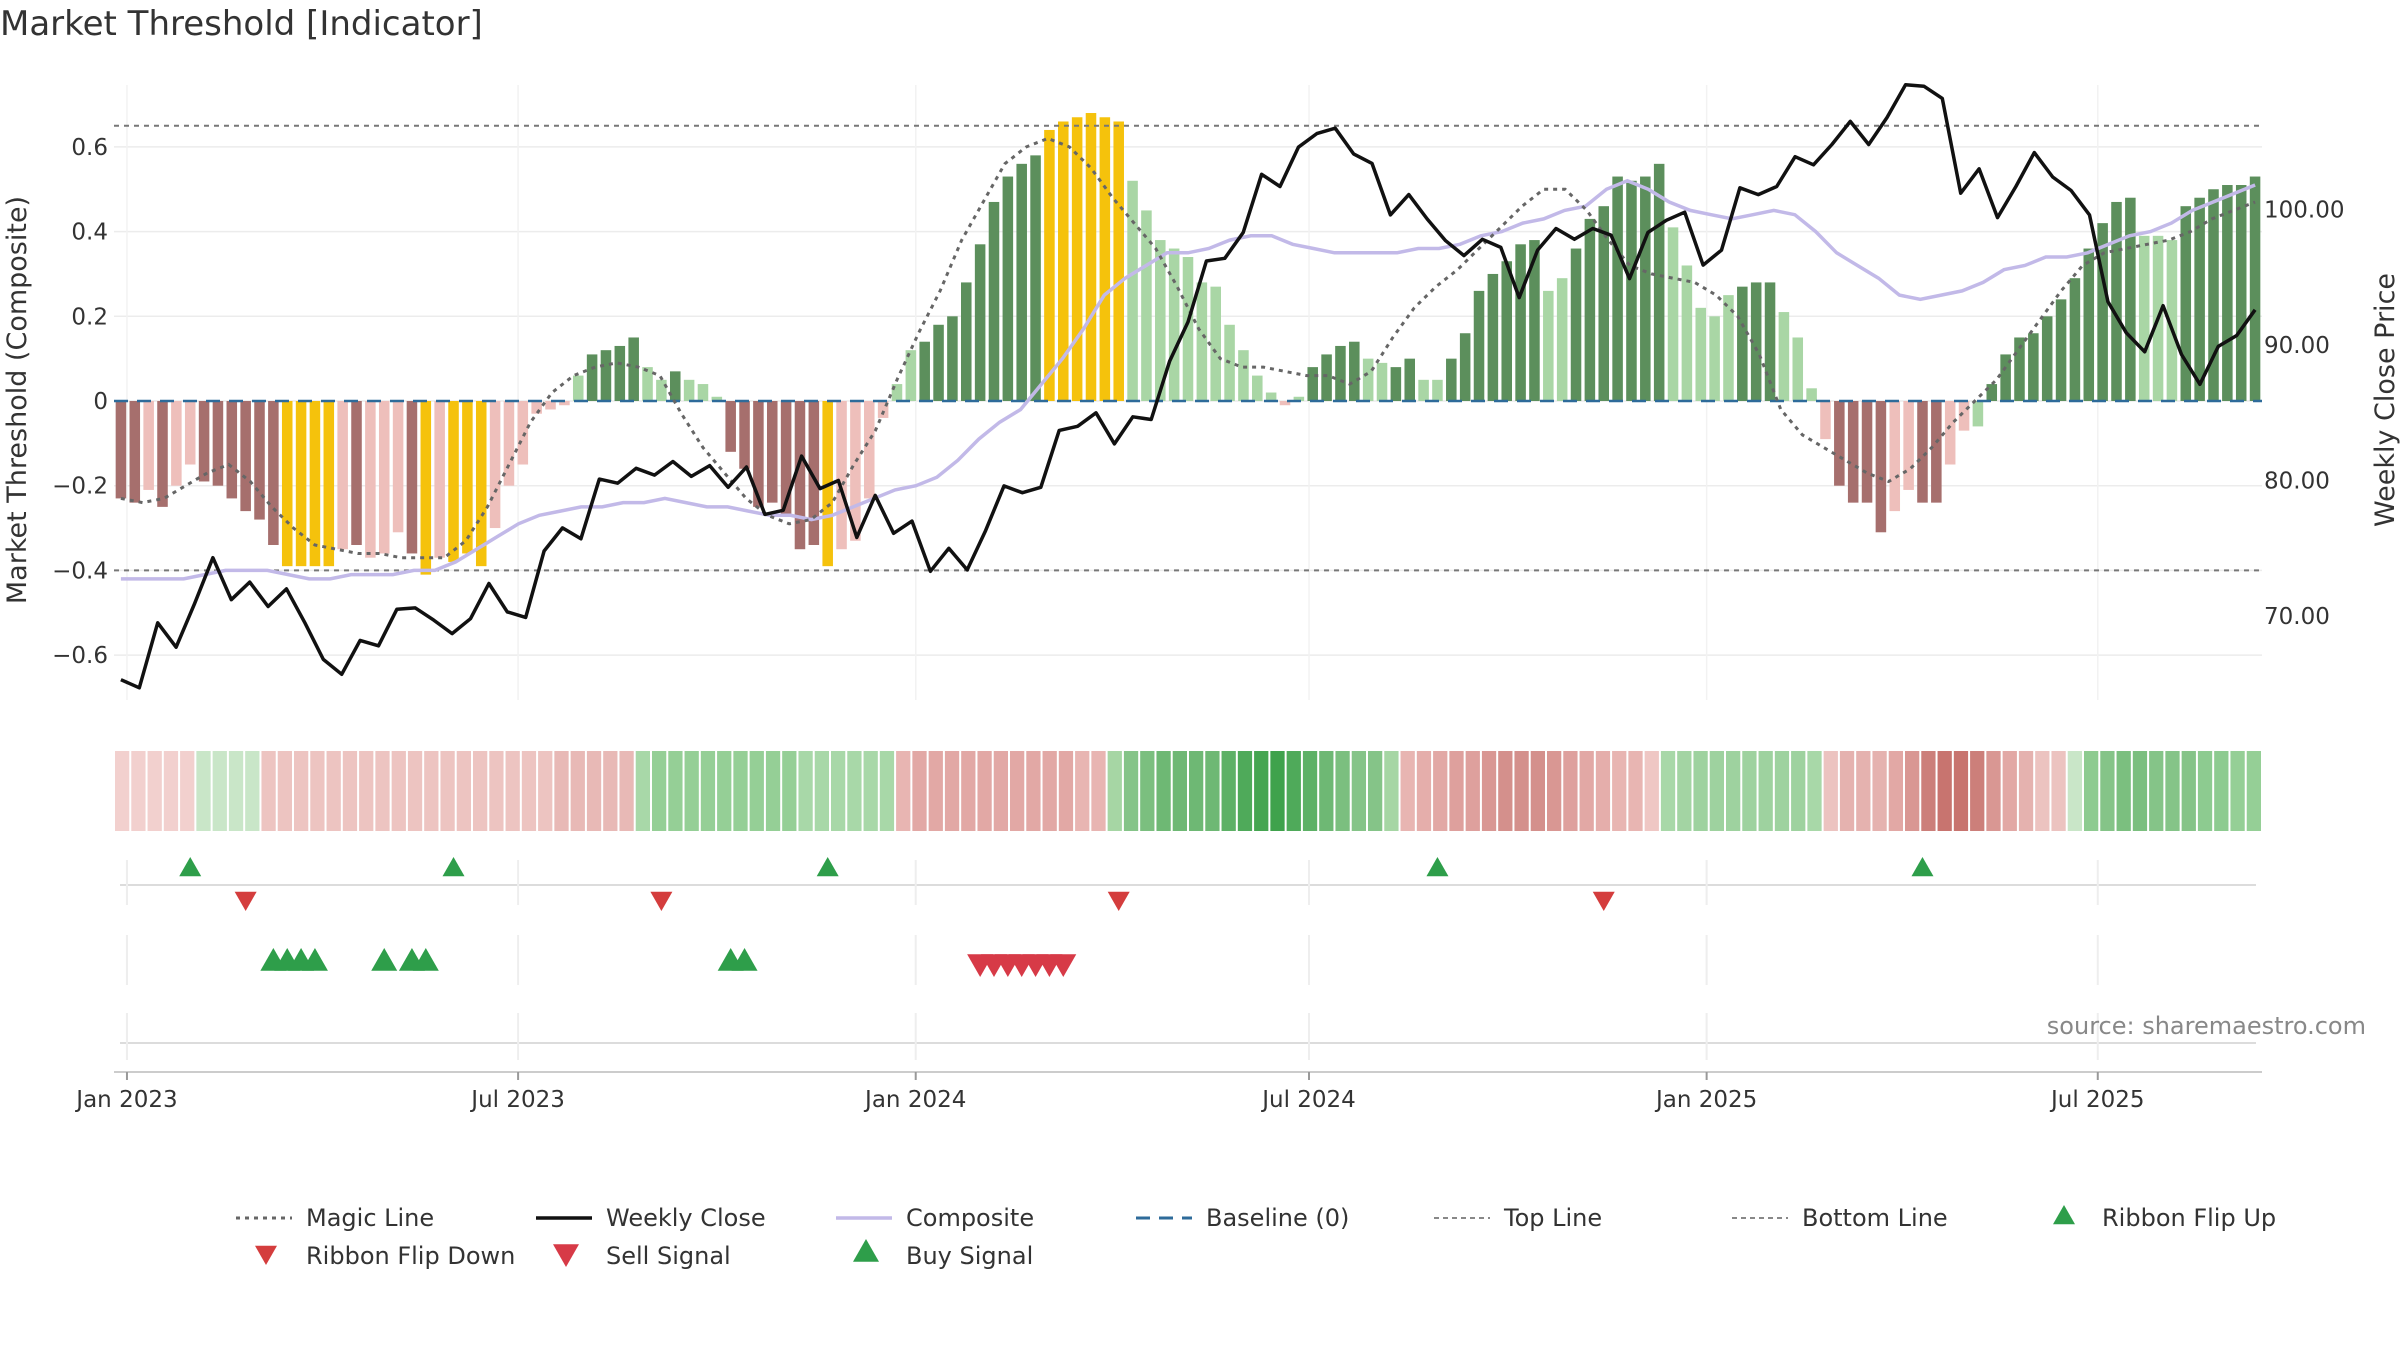  Describe the element at coordinates (2304, 211) in the screenshot. I see `y2-tick-label: 100.00` at that location.